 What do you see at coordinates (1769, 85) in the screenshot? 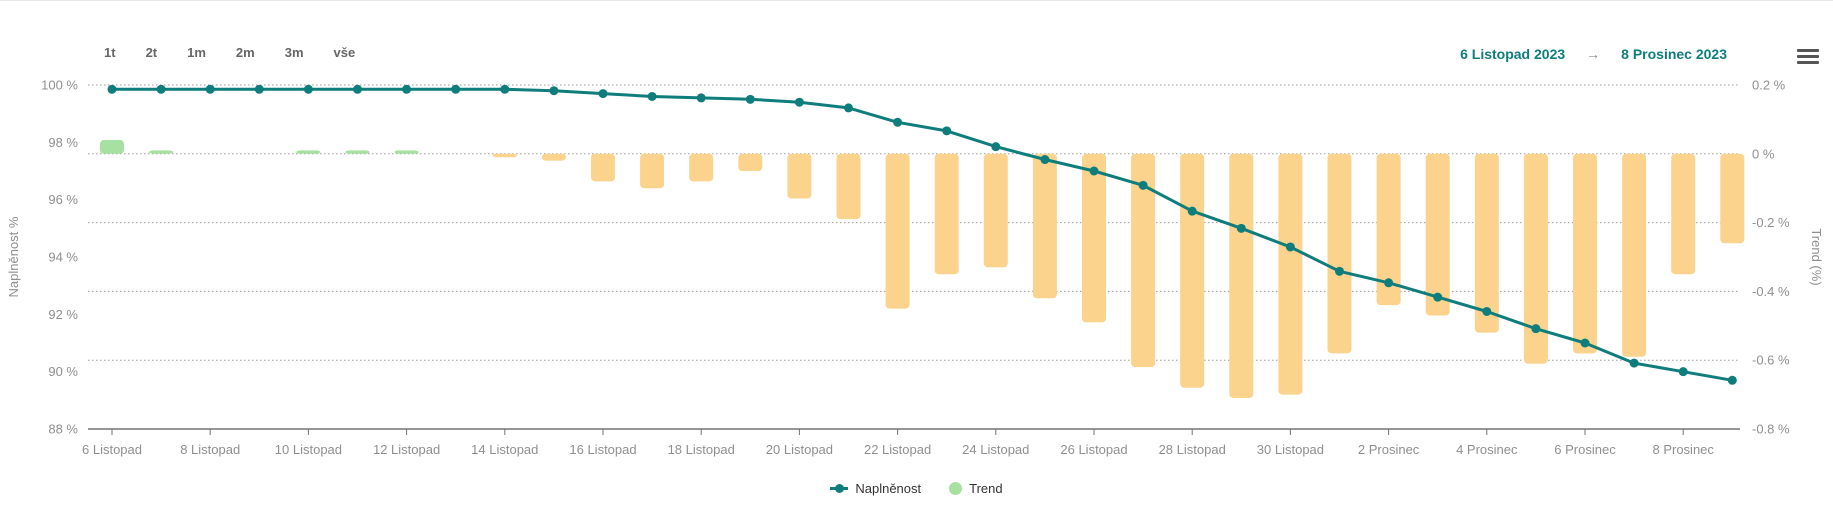
I see `y-axis-label-right: 0.2 %` at bounding box center [1769, 85].